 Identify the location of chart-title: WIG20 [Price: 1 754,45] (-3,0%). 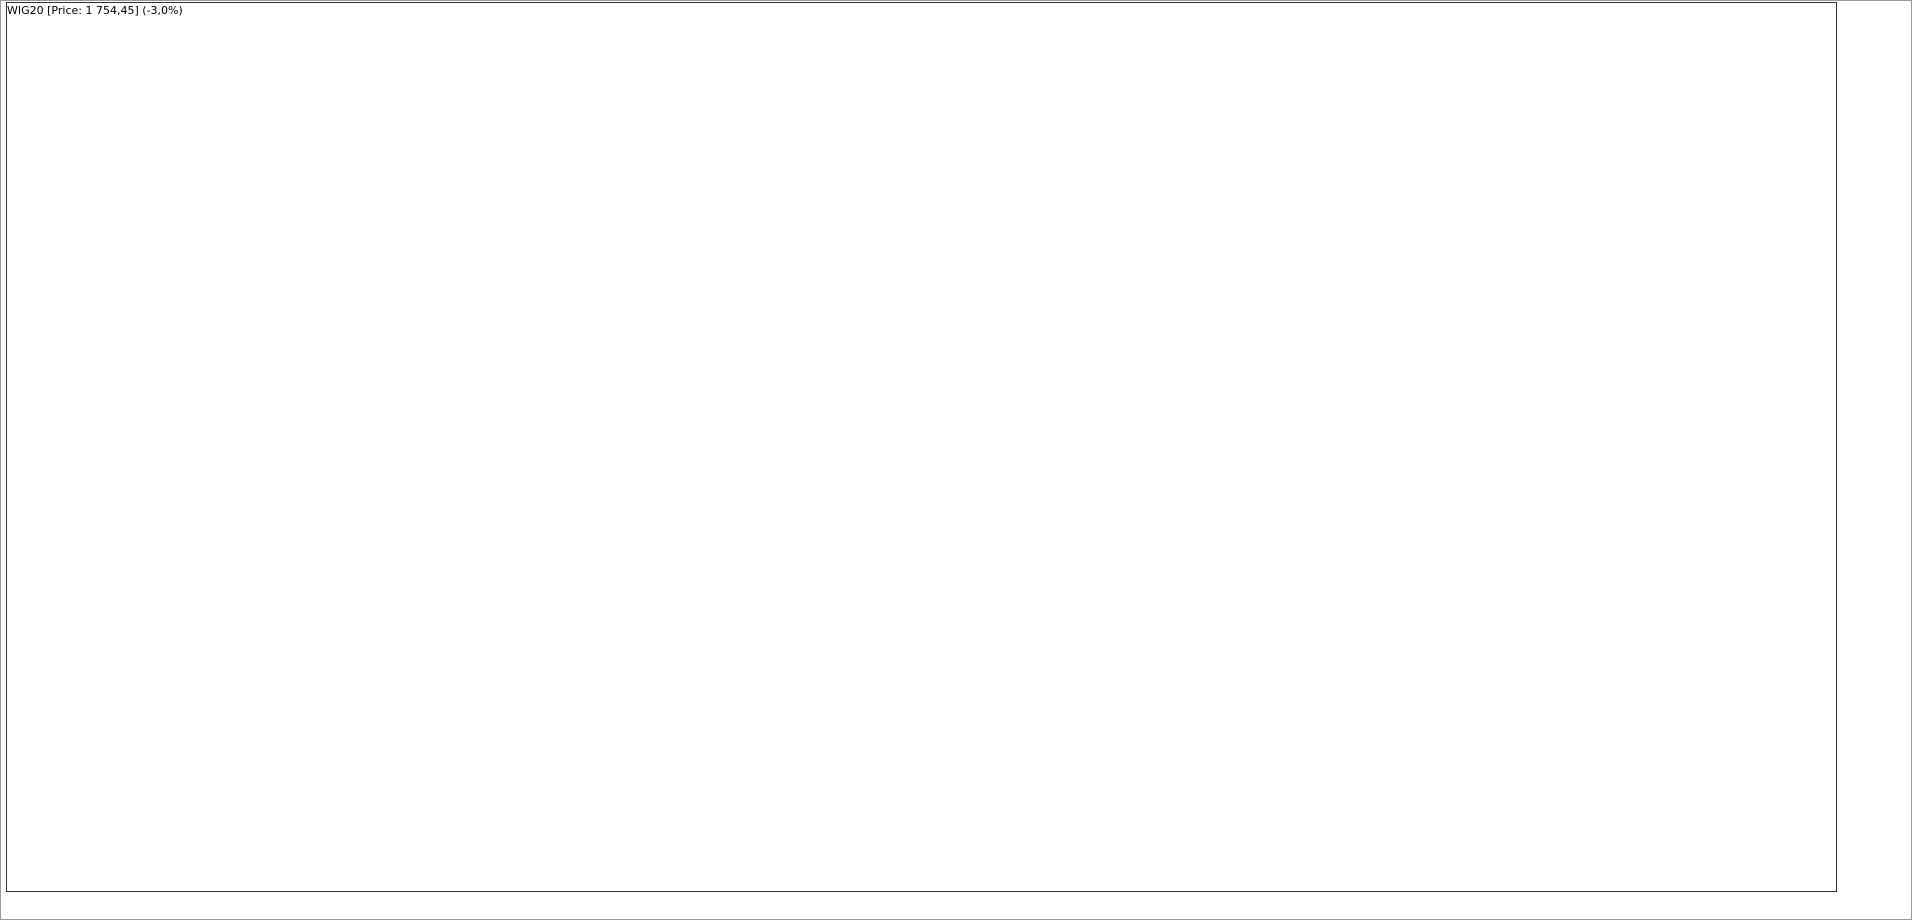
(95, 10).